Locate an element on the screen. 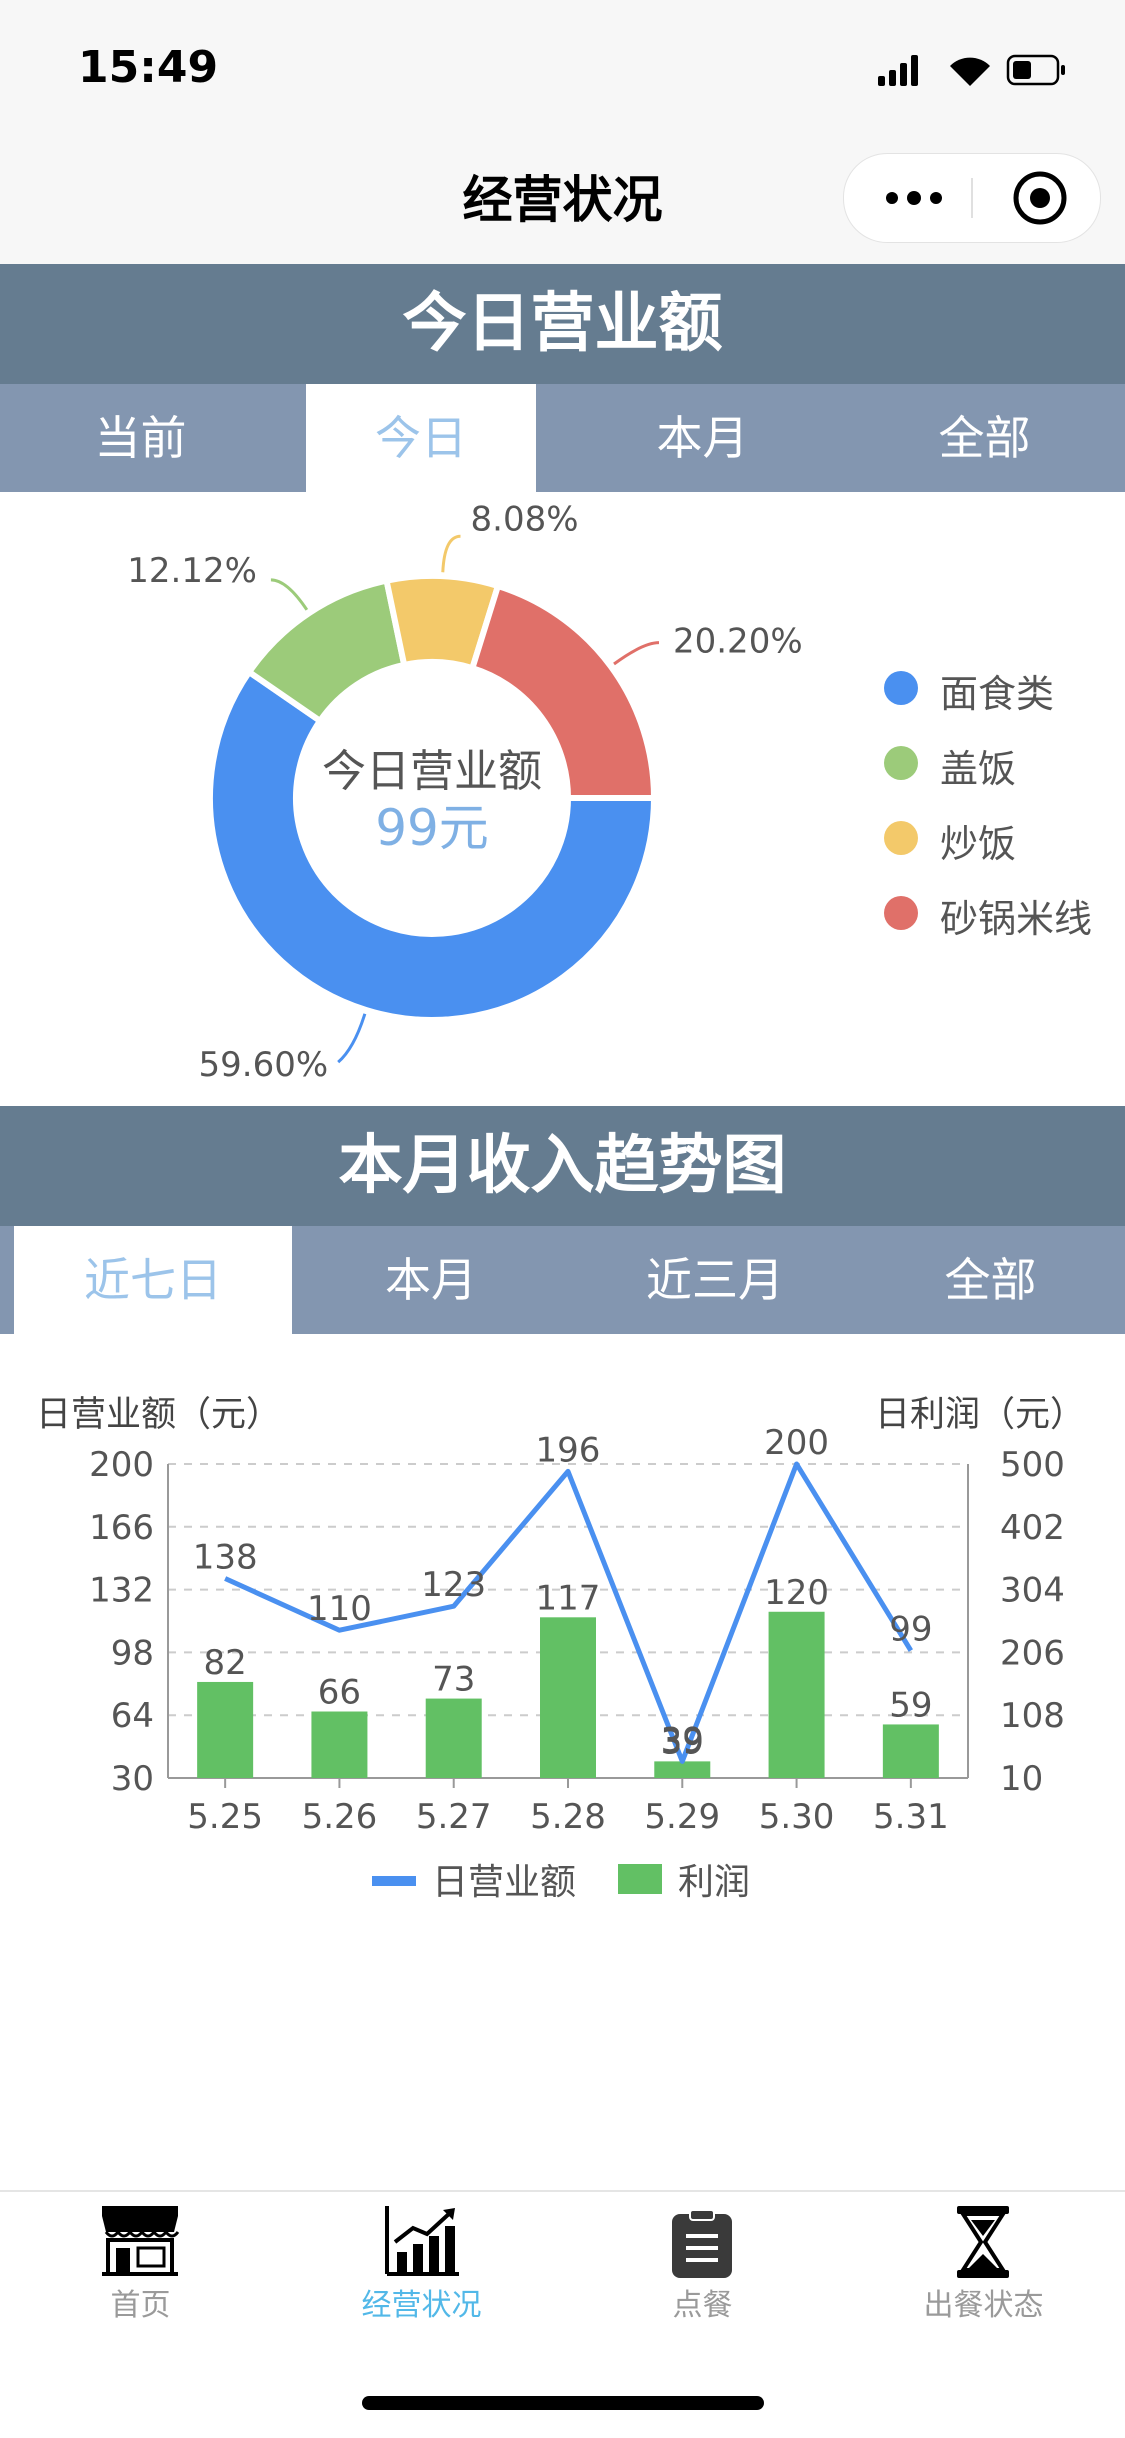  x-tick-label: 5.30 is located at coordinates (797, 1817).